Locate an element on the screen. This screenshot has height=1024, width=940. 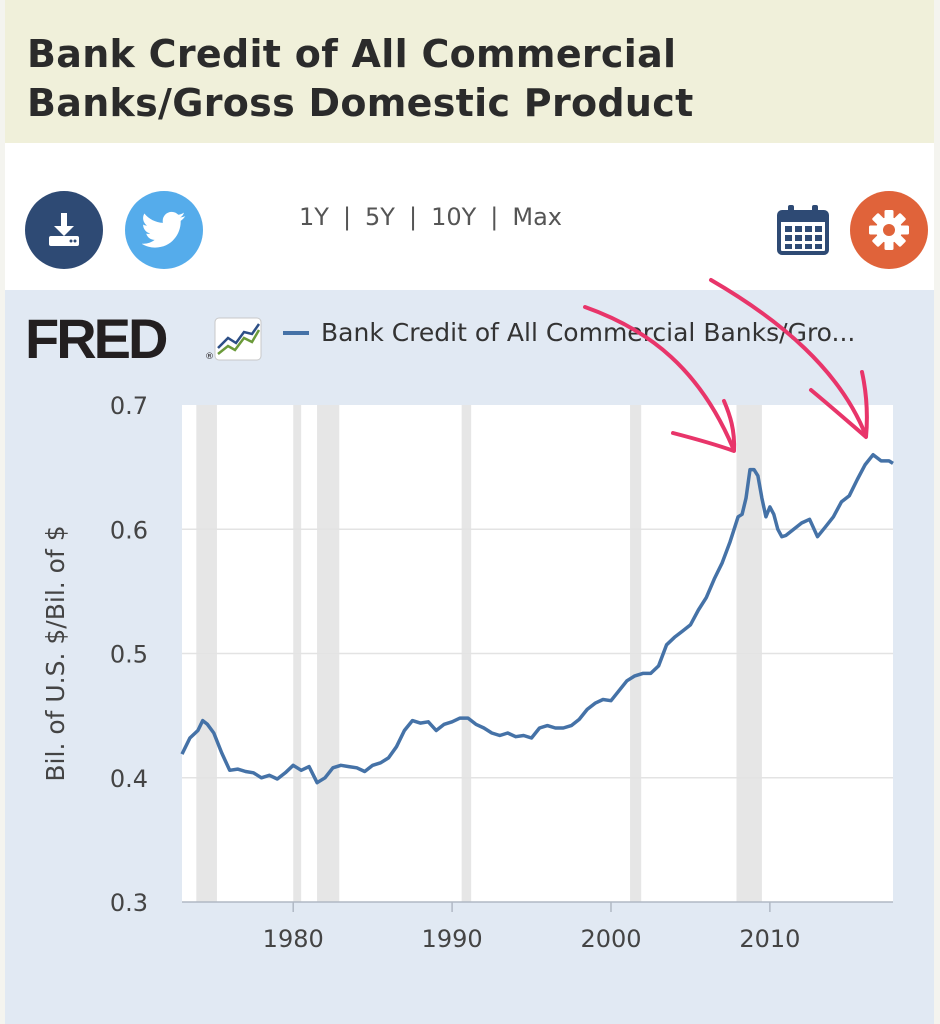
fred-logo: FRED ® is located at coordinates (143, 340).